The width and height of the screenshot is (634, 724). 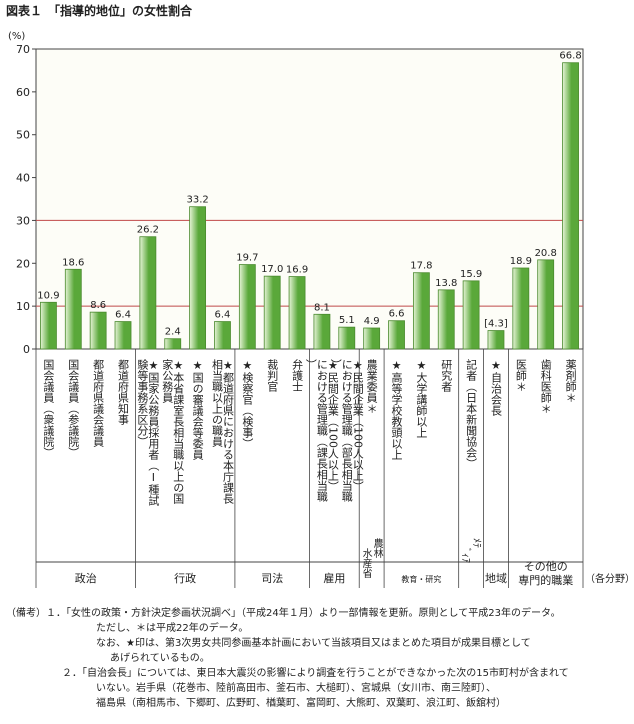 I want to click on category-label: 裁判官, so click(x=272, y=376).